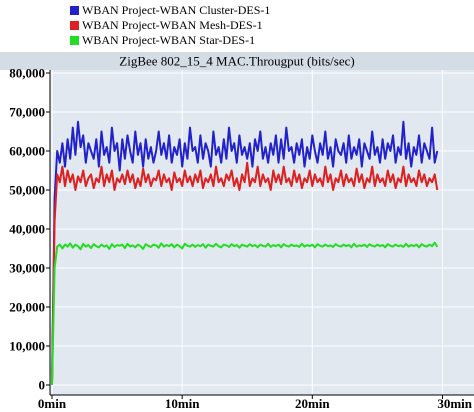 Image resolution: width=474 pixels, height=412 pixels. What do you see at coordinates (27, 190) in the screenshot?
I see `y-tick-label: 50,000` at bounding box center [27, 190].